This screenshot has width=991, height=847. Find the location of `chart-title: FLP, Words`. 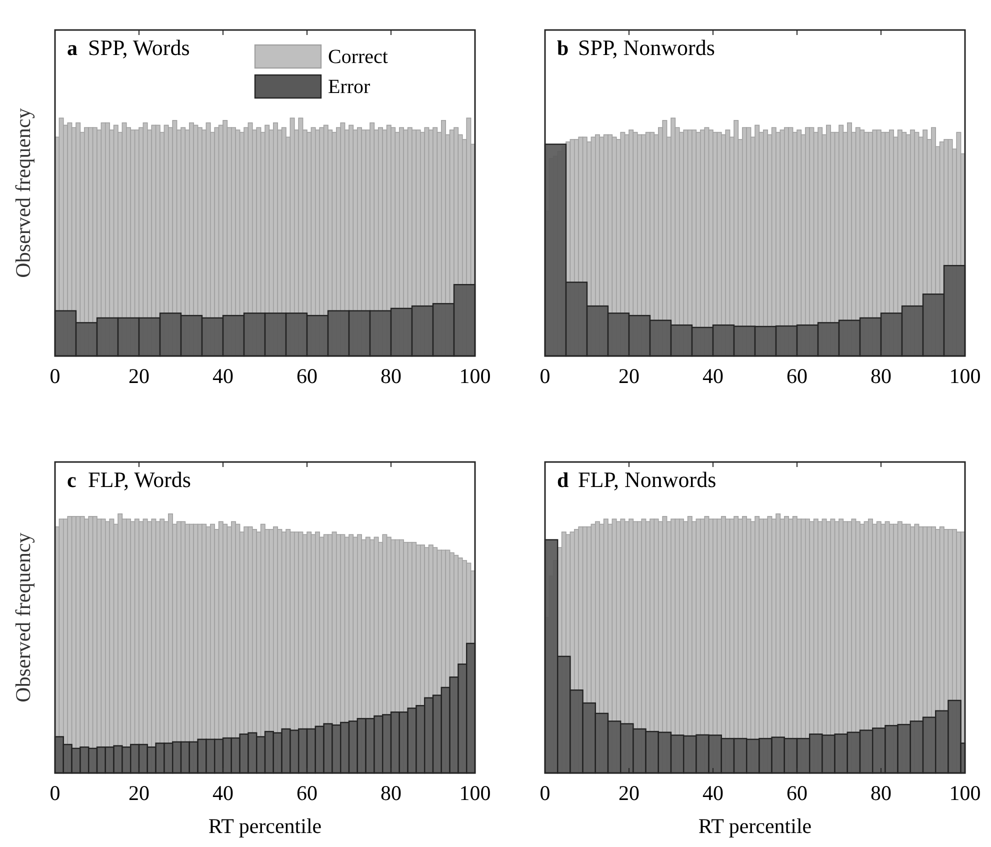

chart-title: FLP, Words is located at coordinates (139, 479).